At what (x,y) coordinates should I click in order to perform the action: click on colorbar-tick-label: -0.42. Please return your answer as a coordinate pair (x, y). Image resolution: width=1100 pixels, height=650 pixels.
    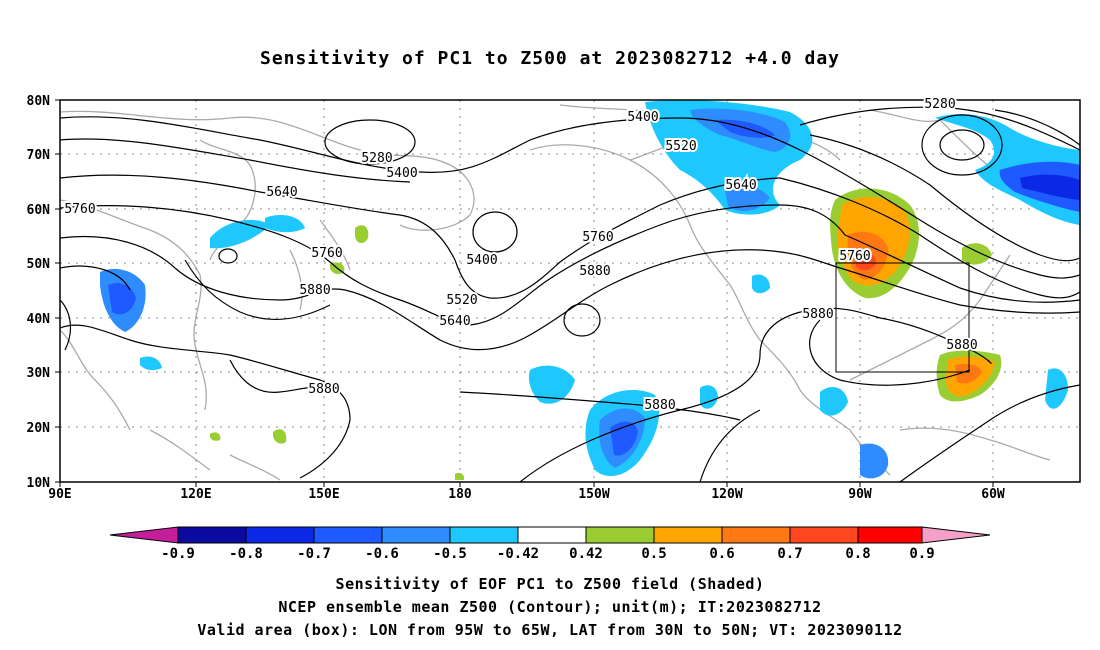
    Looking at the image, I should click on (518, 554).